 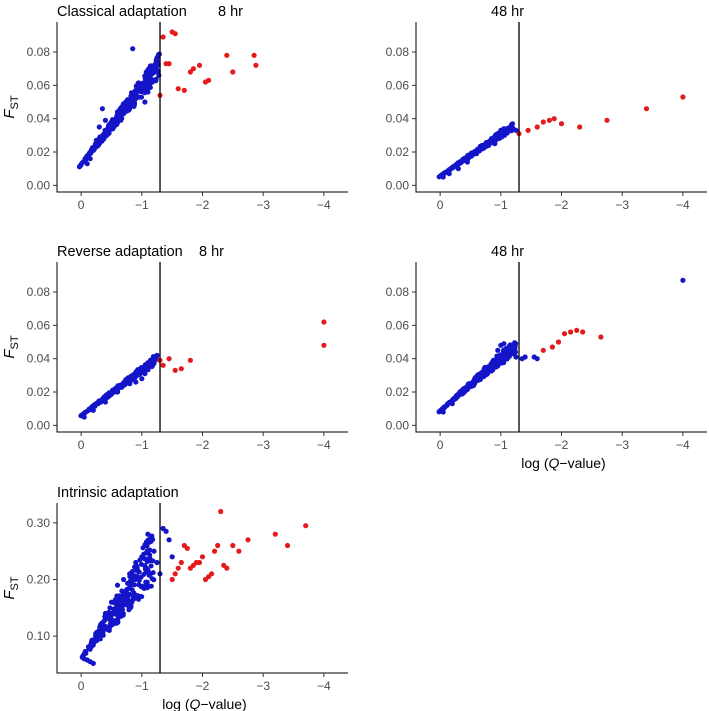 I want to click on y-tick-label: 0.00, so click(x=39, y=185).